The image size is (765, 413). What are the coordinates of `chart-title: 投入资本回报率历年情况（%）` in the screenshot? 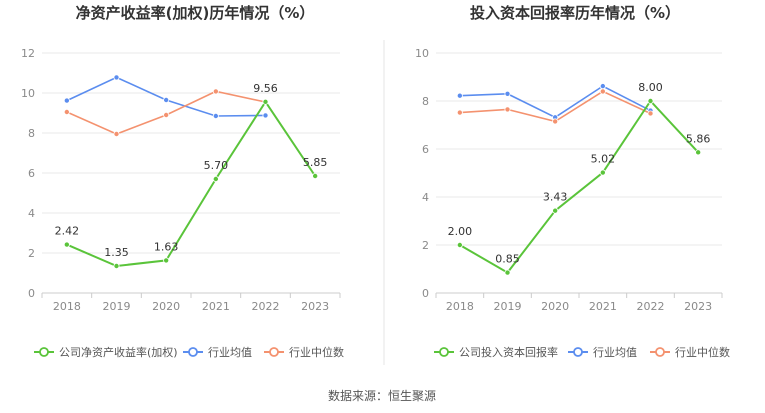 It's located at (575, 13).